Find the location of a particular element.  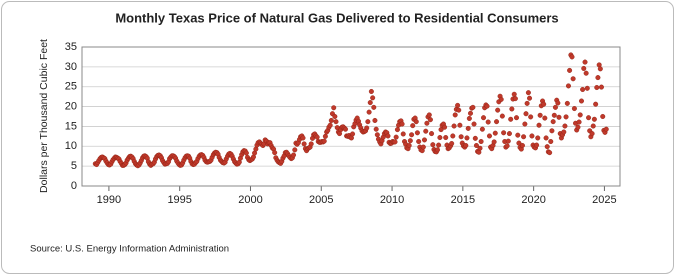

y-tick-label: 5 is located at coordinates (74, 166).